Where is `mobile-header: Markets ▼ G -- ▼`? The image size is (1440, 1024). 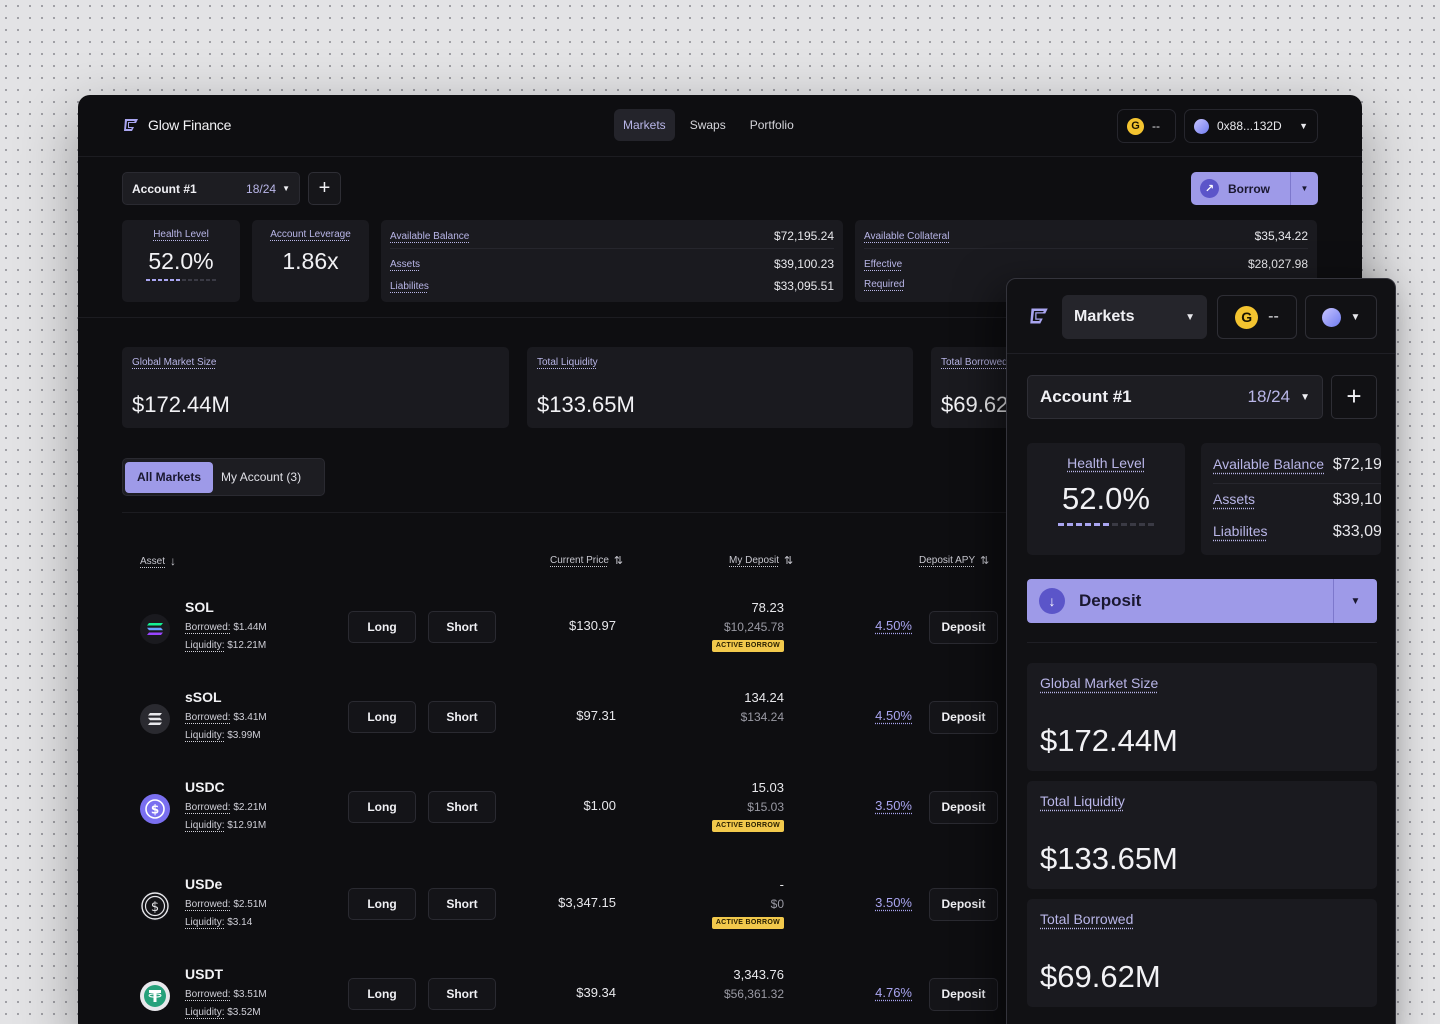 mobile-header: Markets ▼ G -- ▼ is located at coordinates (1201, 316).